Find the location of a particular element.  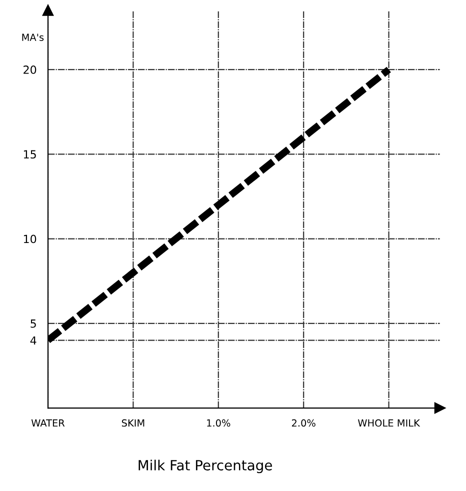

y-tick-label: 10 is located at coordinates (30, 239).